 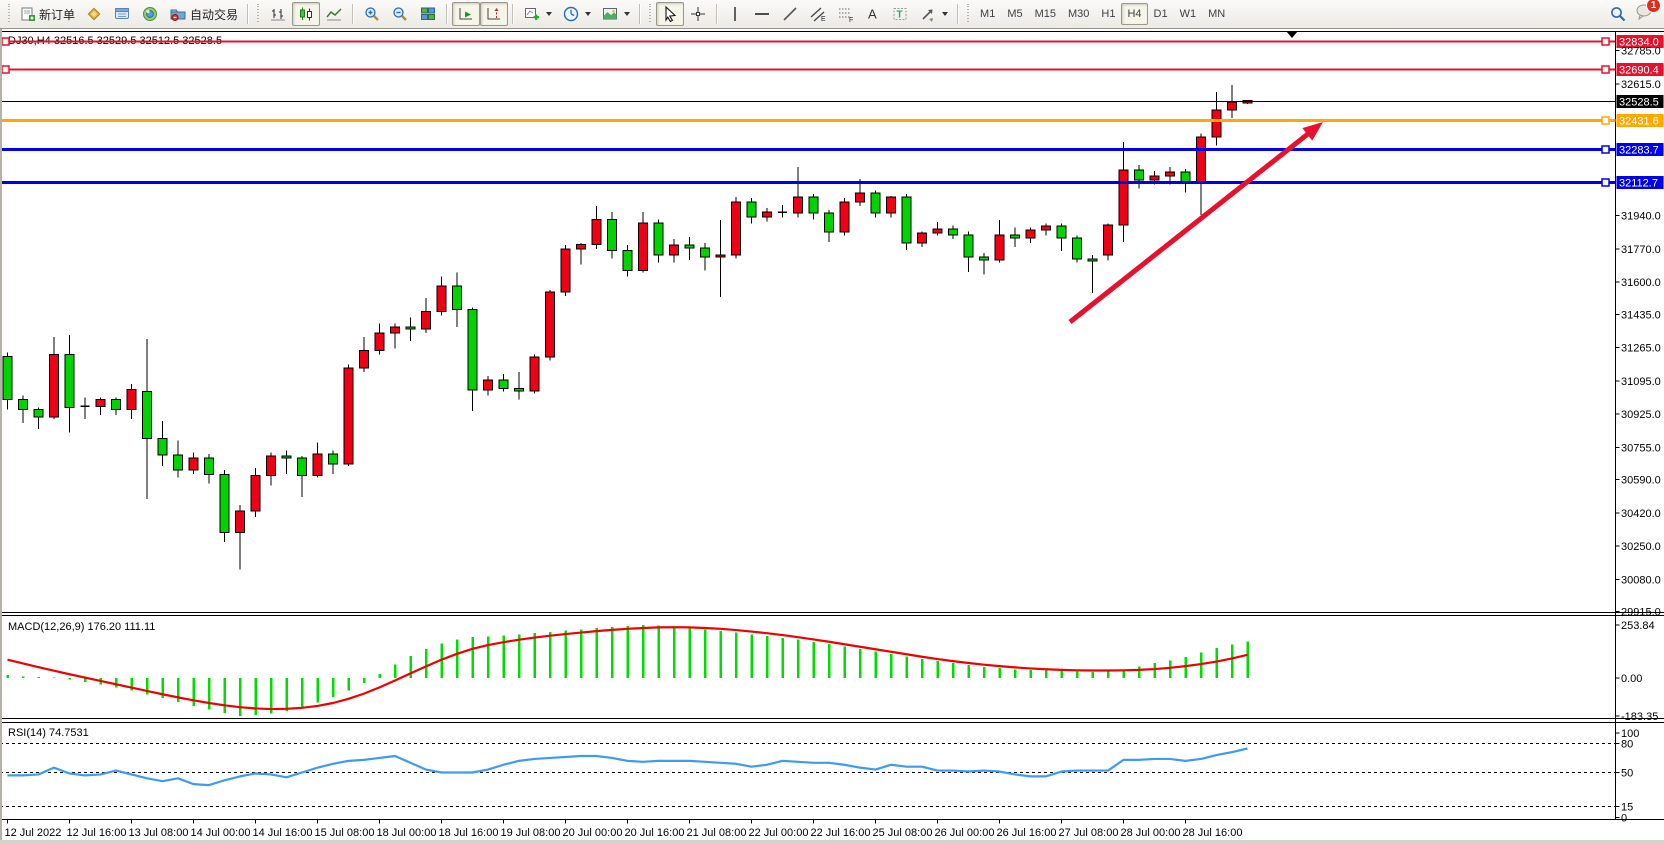 I want to click on horizontal-line-button, so click(x=762, y=14).